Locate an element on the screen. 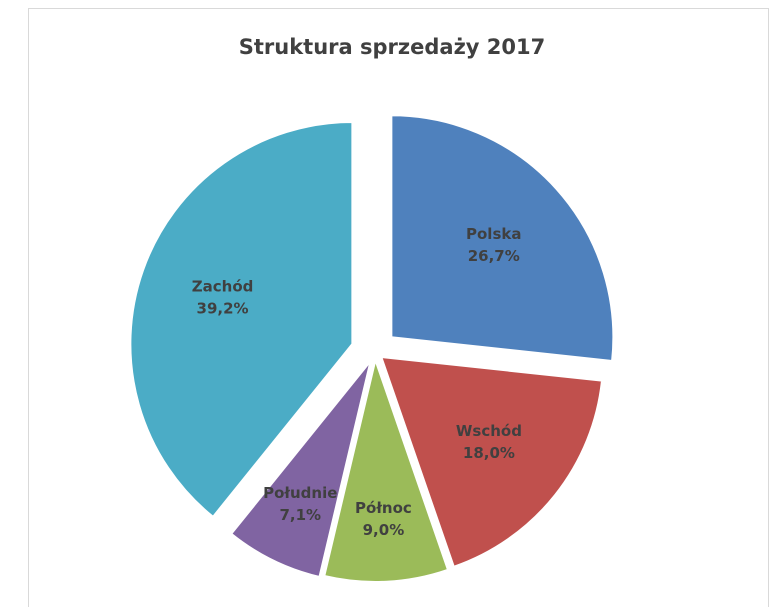 The image size is (769, 607). slice-value-label: 26,7% is located at coordinates (494, 256).